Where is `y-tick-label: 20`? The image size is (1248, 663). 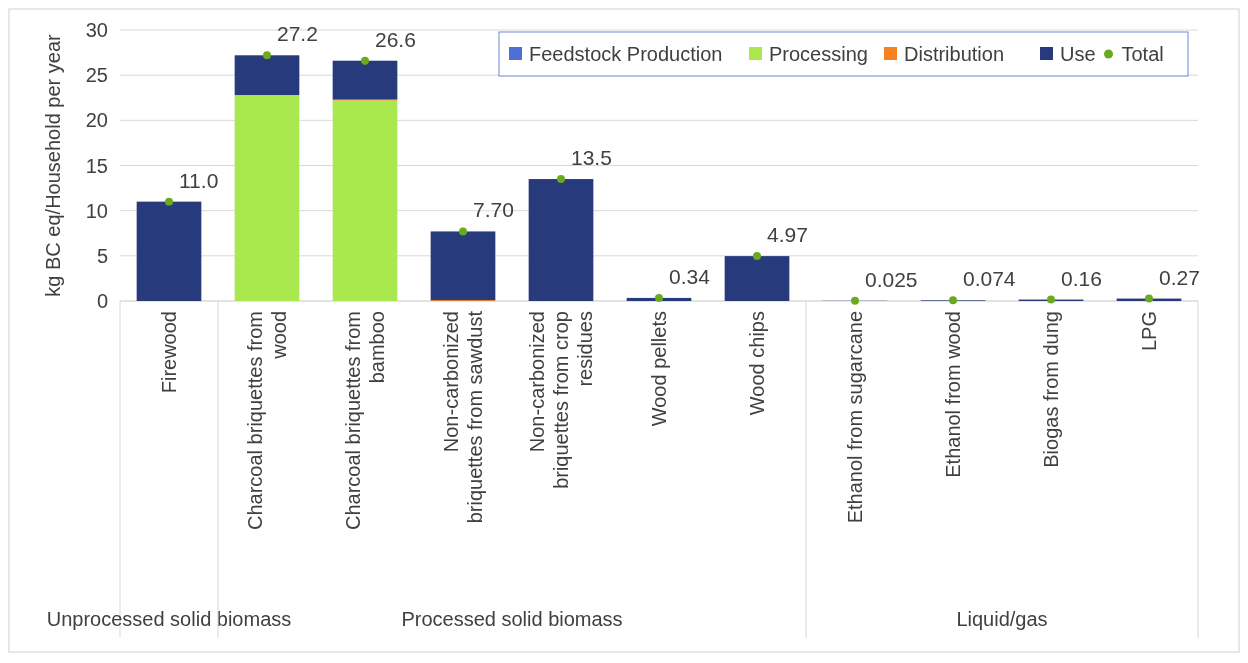 y-tick-label: 20 is located at coordinates (96, 120).